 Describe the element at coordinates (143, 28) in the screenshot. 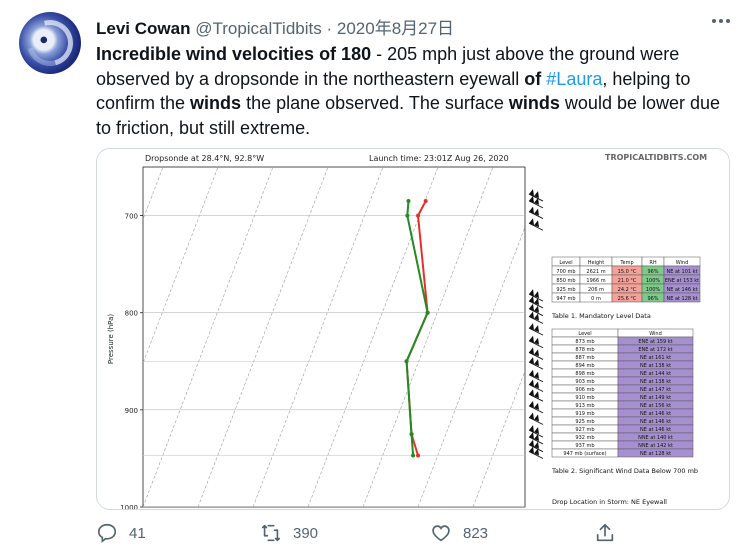

I see `author-name: Levi Cowan` at that location.